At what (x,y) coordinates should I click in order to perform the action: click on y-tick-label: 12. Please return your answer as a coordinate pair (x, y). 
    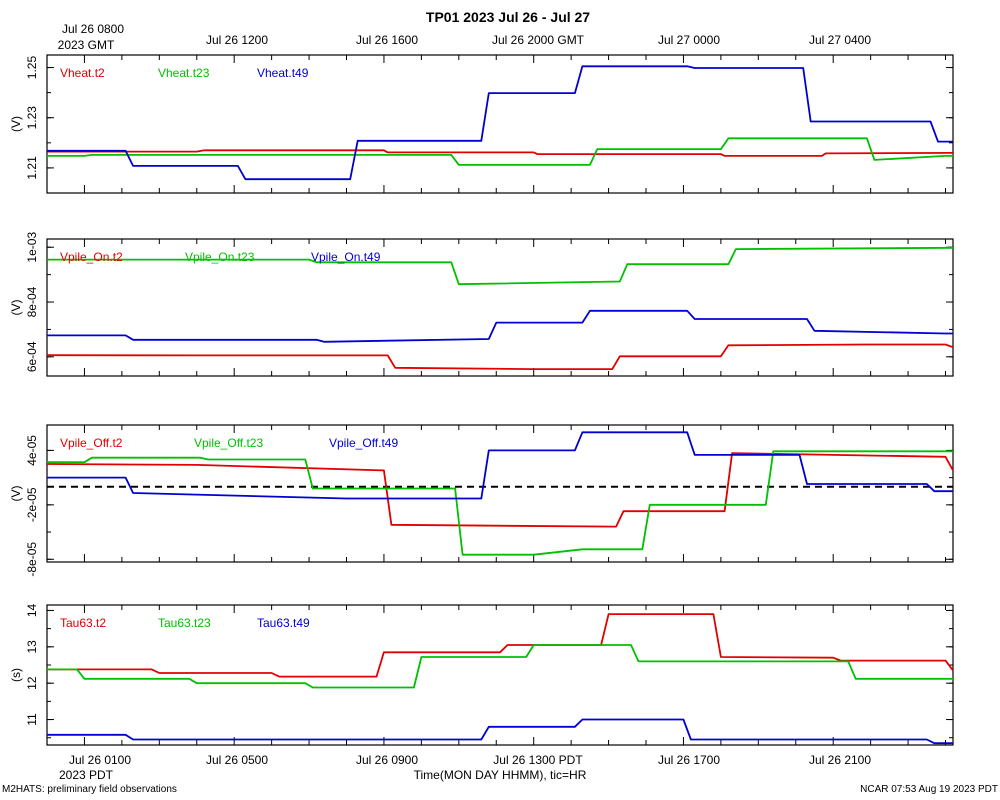
    Looking at the image, I should click on (32, 683).